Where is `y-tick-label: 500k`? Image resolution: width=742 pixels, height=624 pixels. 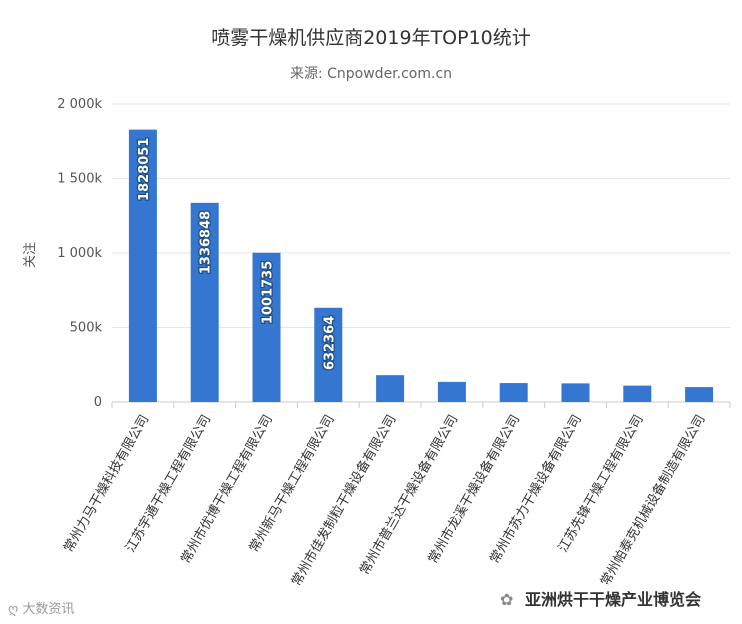
y-tick-label: 500k is located at coordinates (86, 328).